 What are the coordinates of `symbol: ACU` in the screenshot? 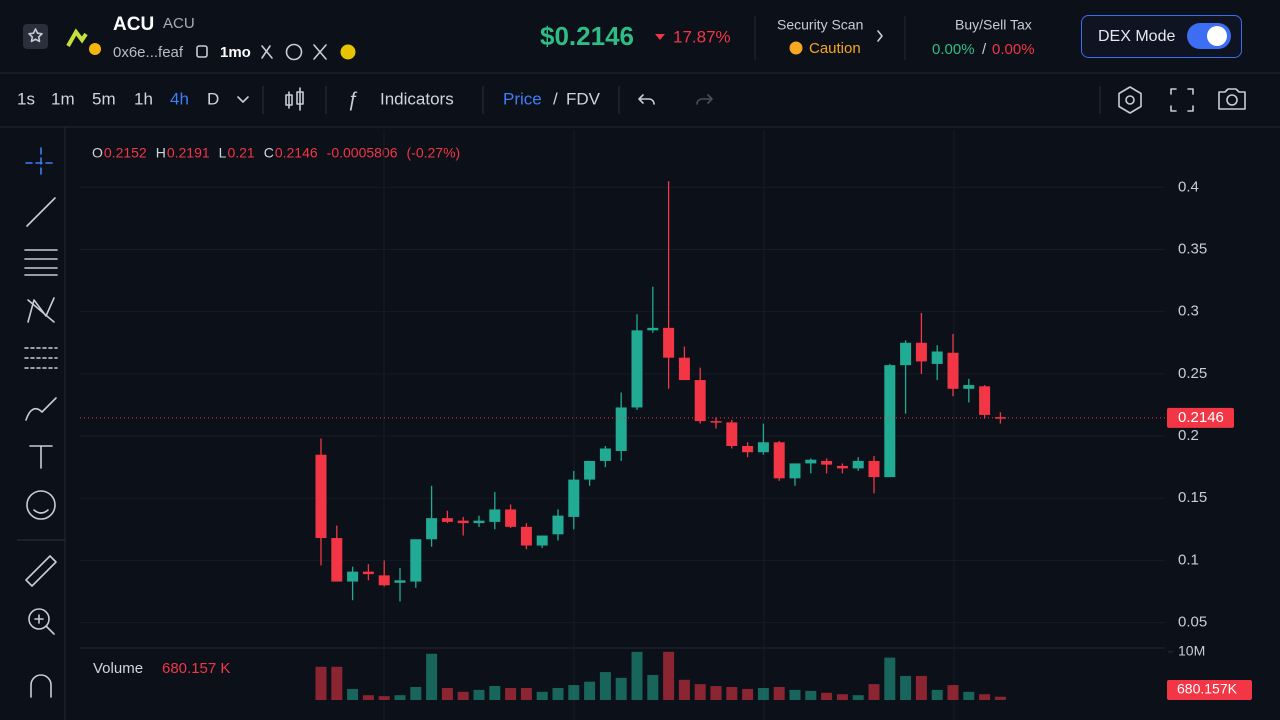 It's located at (133, 24).